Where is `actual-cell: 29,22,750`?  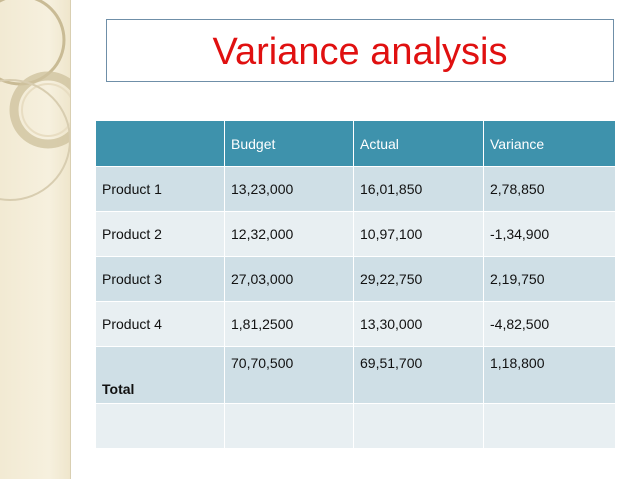 actual-cell: 29,22,750 is located at coordinates (418, 279).